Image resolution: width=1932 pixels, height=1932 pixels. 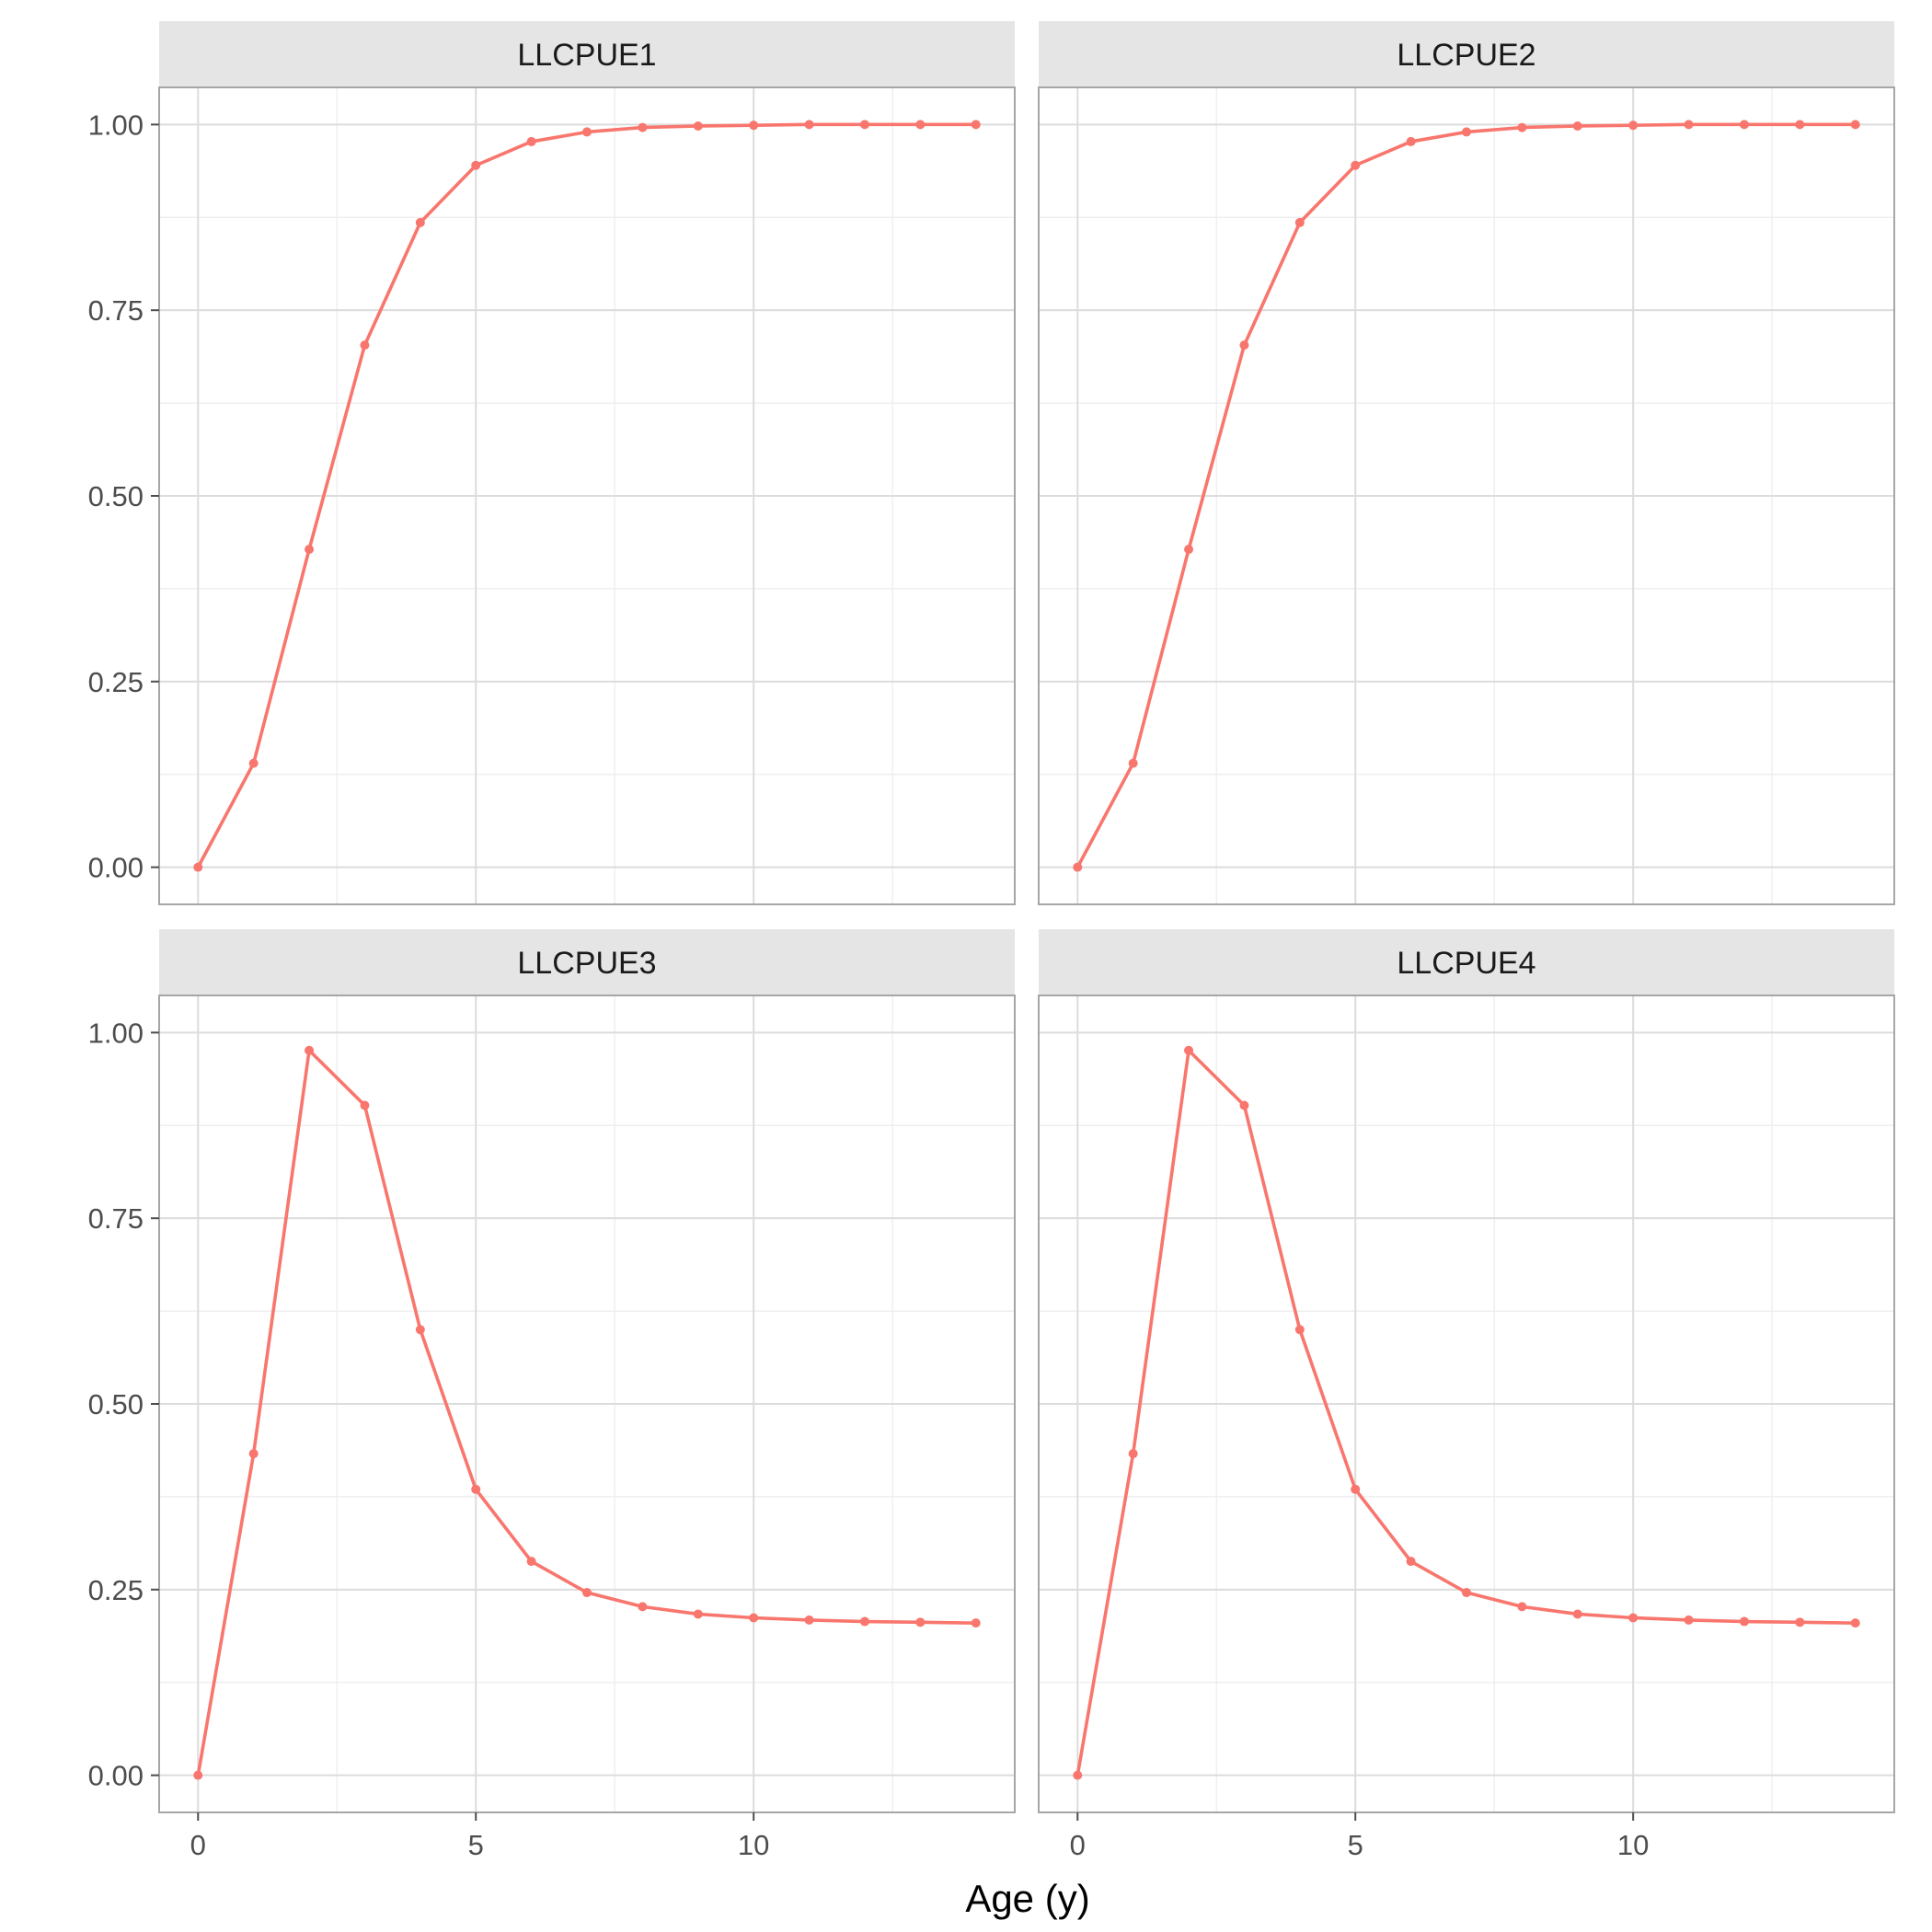 I want to click on facet-label: LLCPUE2, so click(x=1466, y=55).